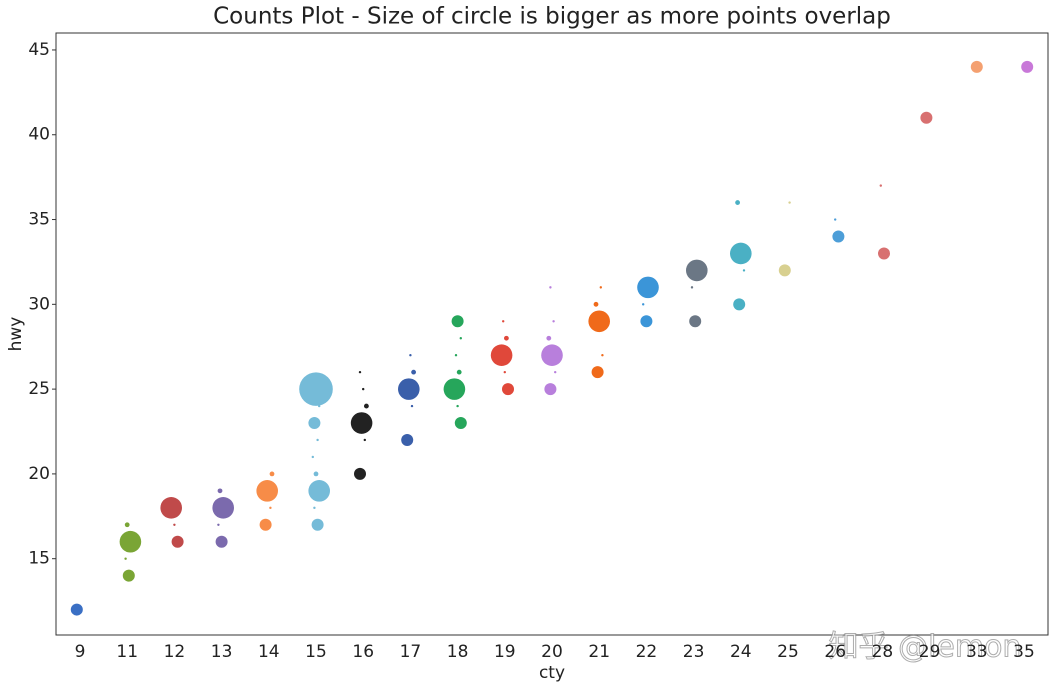 This screenshot has height=691, width=1056. Describe the element at coordinates (80, 652) in the screenshot. I see `x-tick-label: 9` at that location.